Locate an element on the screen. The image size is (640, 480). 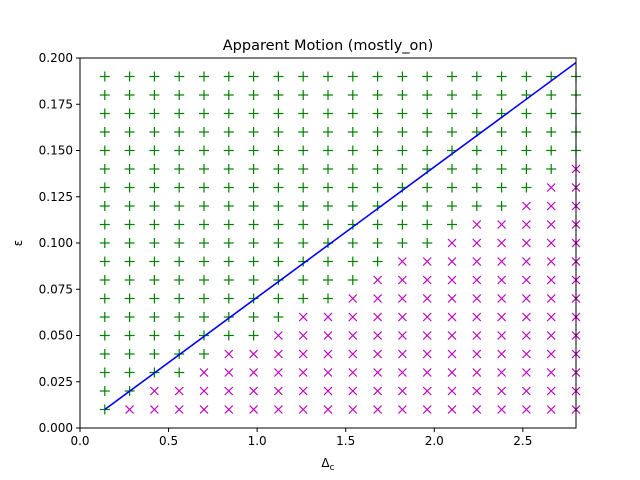
y-tick-label: 0.025 is located at coordinates (56, 382).